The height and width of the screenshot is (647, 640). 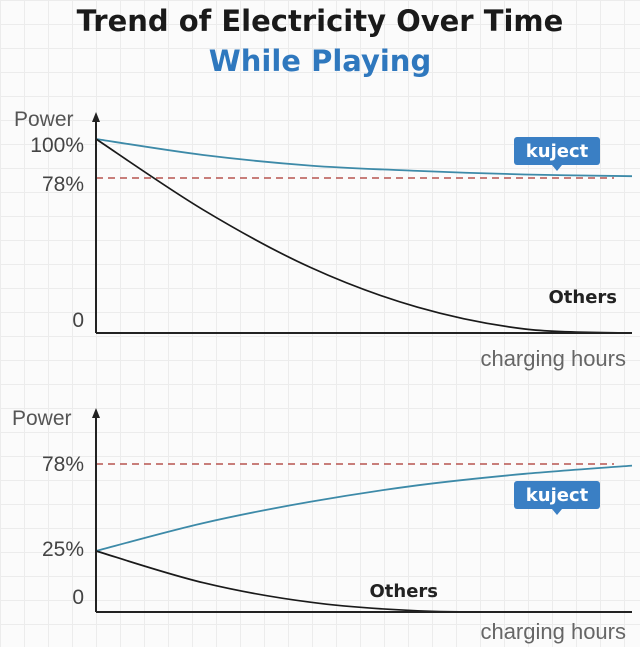 I want to click on chart2-kuject-badge-pointer, so click(x=557, y=512).